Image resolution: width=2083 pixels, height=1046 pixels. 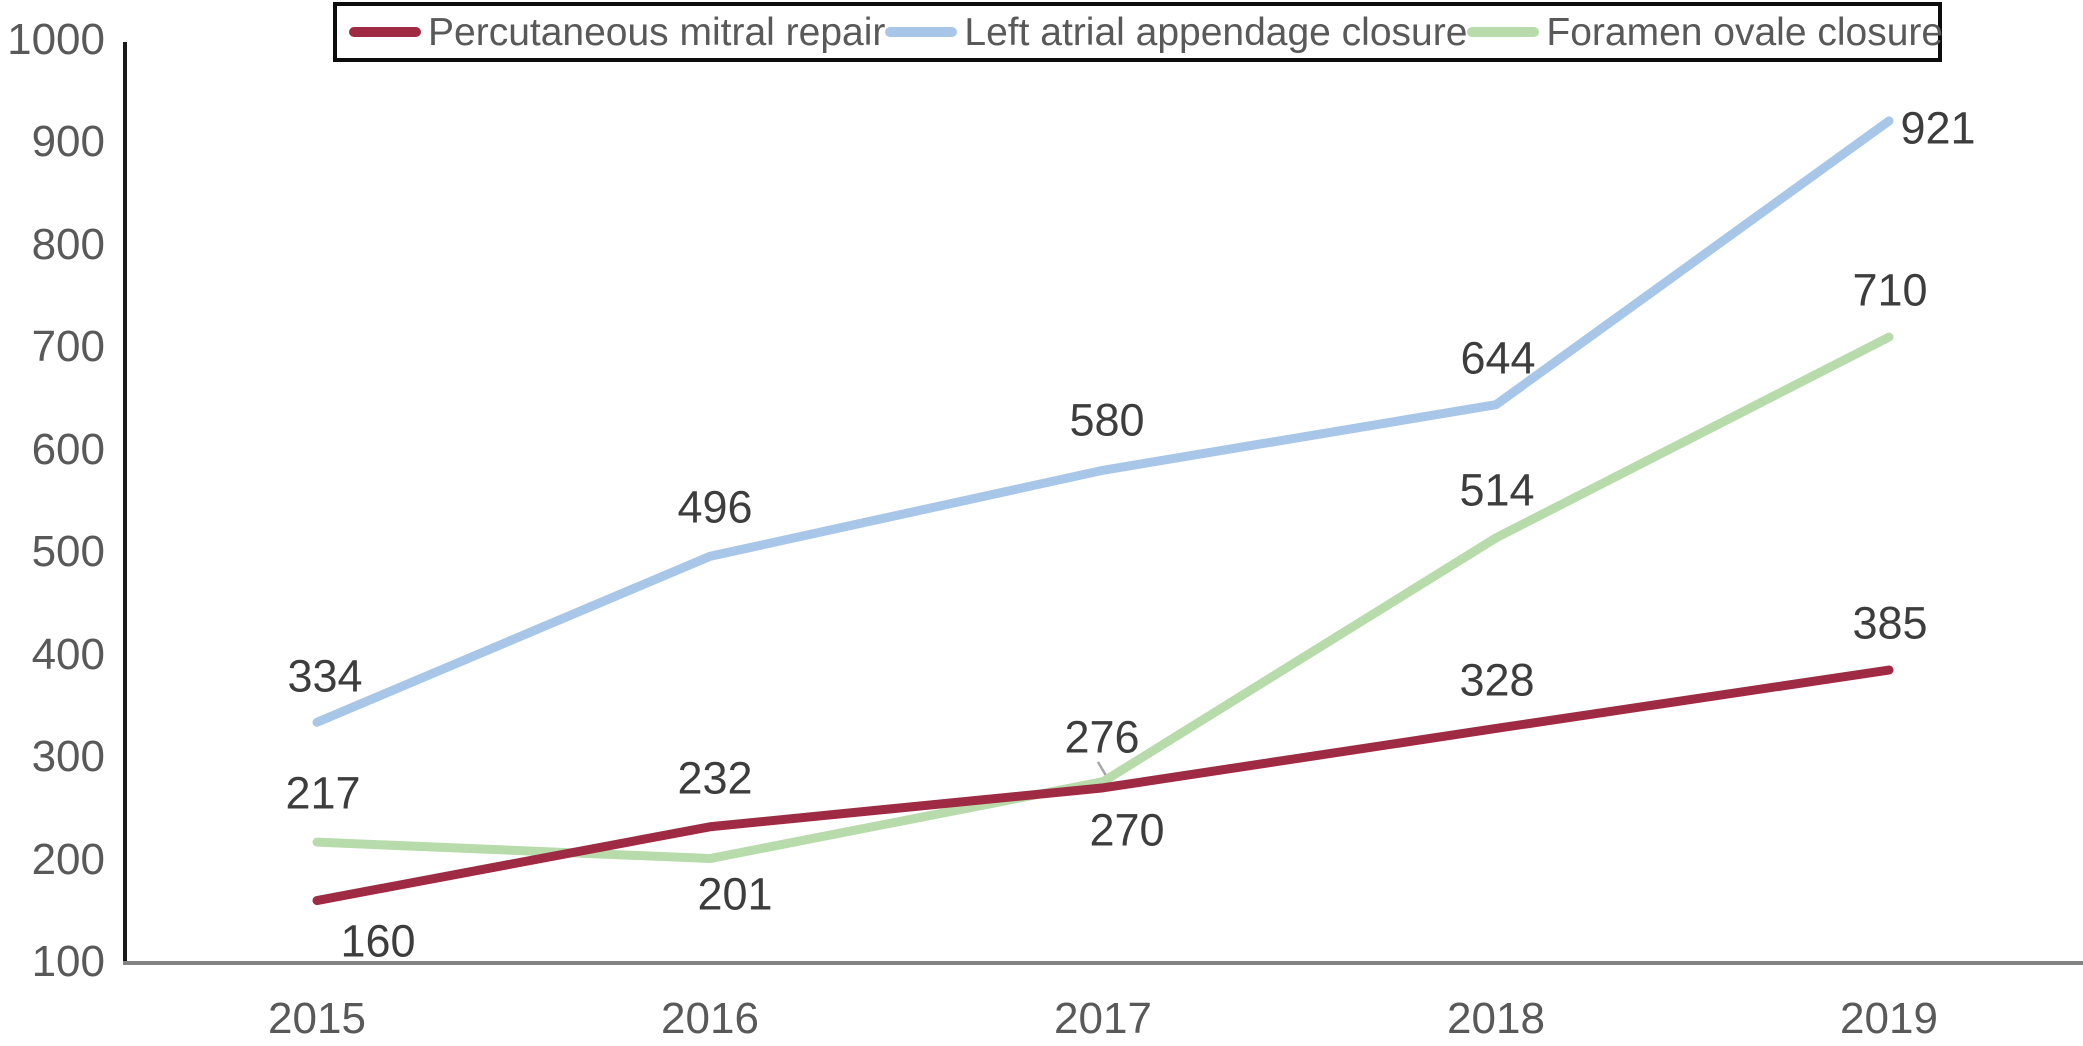 I want to click on legend-label: Left atrial appendage closure, so click(x=1216, y=32).